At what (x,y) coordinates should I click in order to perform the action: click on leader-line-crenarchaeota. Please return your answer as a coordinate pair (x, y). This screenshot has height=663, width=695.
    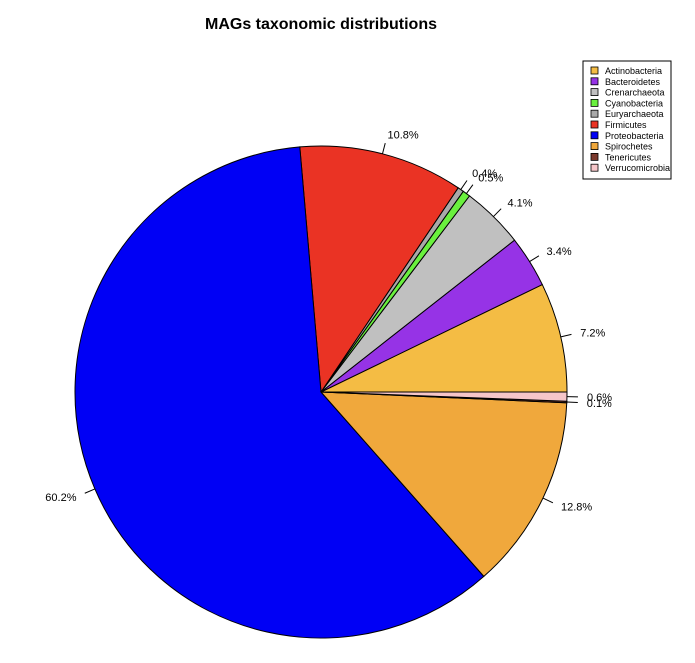
    Looking at the image, I should click on (497, 212).